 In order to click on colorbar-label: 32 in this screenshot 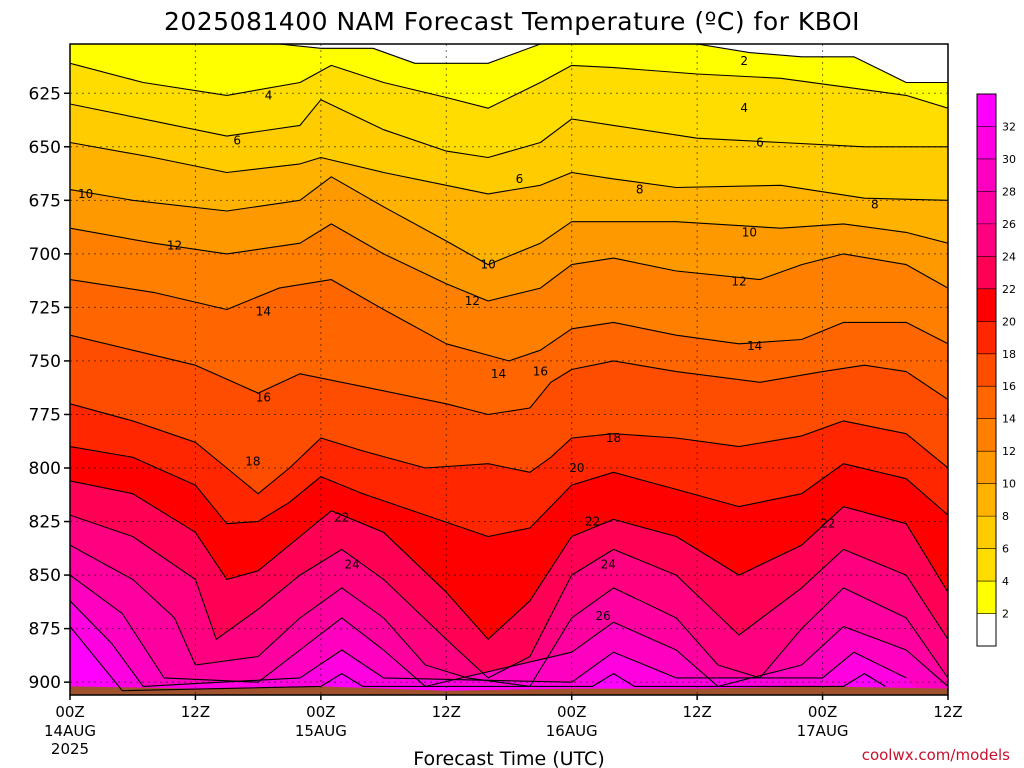, I will do `click(1009, 126)`.